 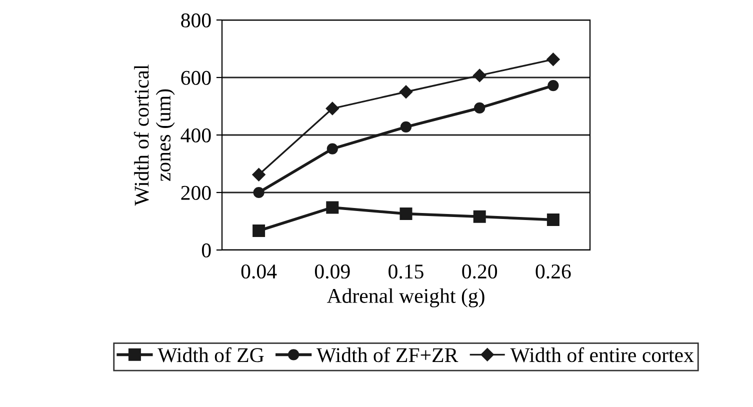 What do you see at coordinates (553, 271) in the screenshot?
I see `x-tick-label: 0.26` at bounding box center [553, 271].